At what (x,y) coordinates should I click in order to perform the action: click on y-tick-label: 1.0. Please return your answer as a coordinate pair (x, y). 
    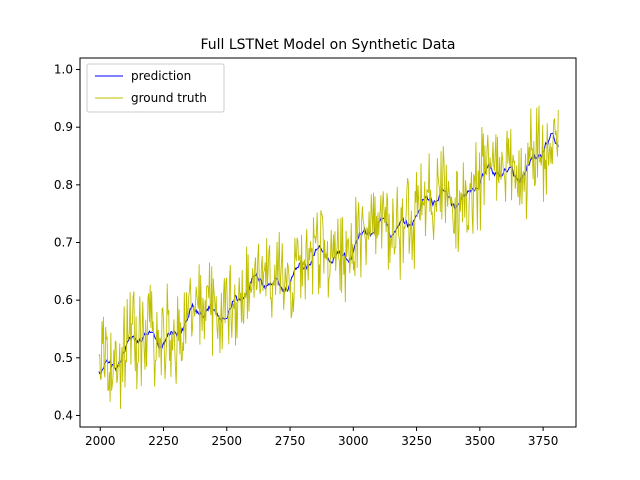
    Looking at the image, I should click on (63, 70).